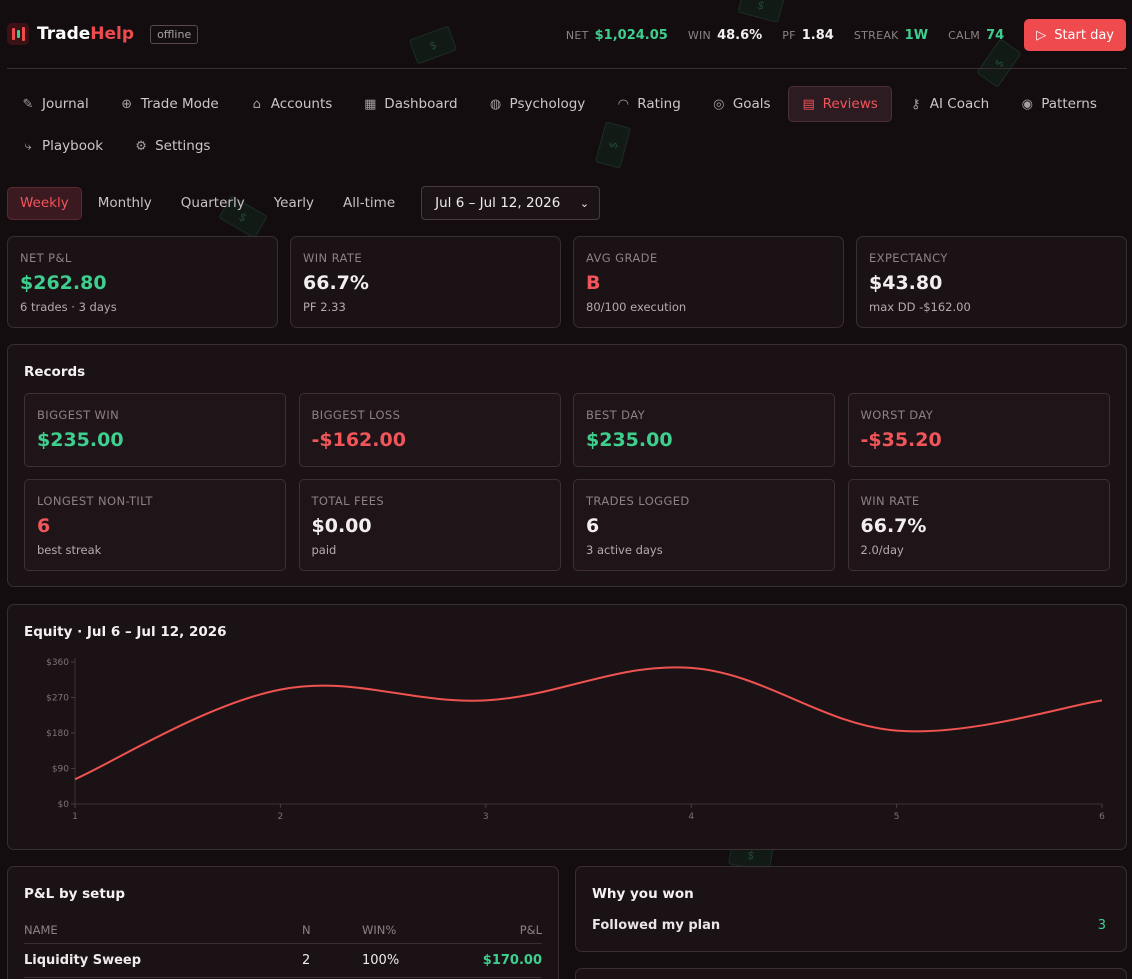  Describe the element at coordinates (256, 104) in the screenshot. I see `bank-icon: ⌂` at that location.